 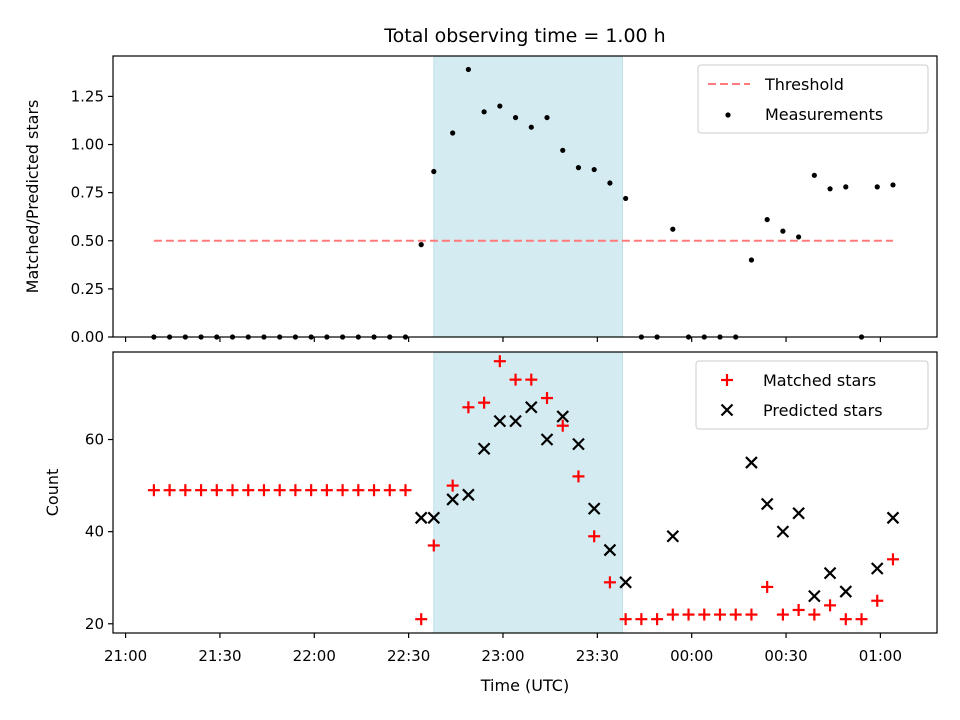 I want to click on top-legend: Threshold Measurements, so click(x=813, y=99).